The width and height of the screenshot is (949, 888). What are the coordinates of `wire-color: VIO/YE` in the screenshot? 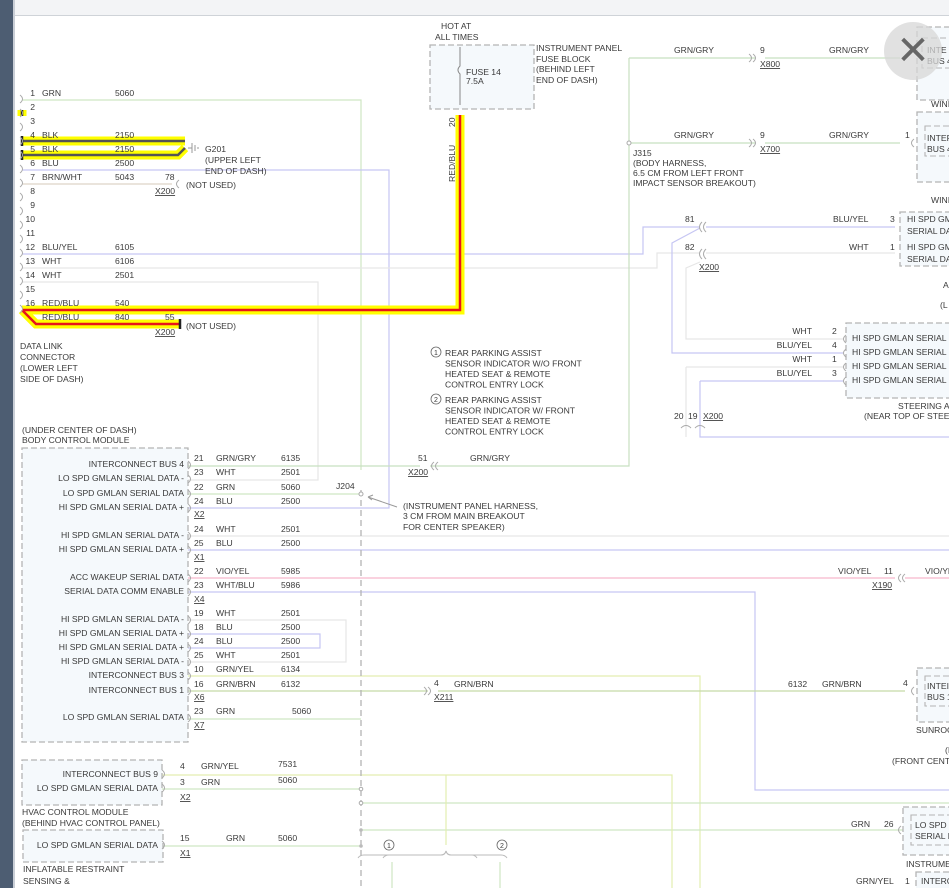 It's located at (937, 571).